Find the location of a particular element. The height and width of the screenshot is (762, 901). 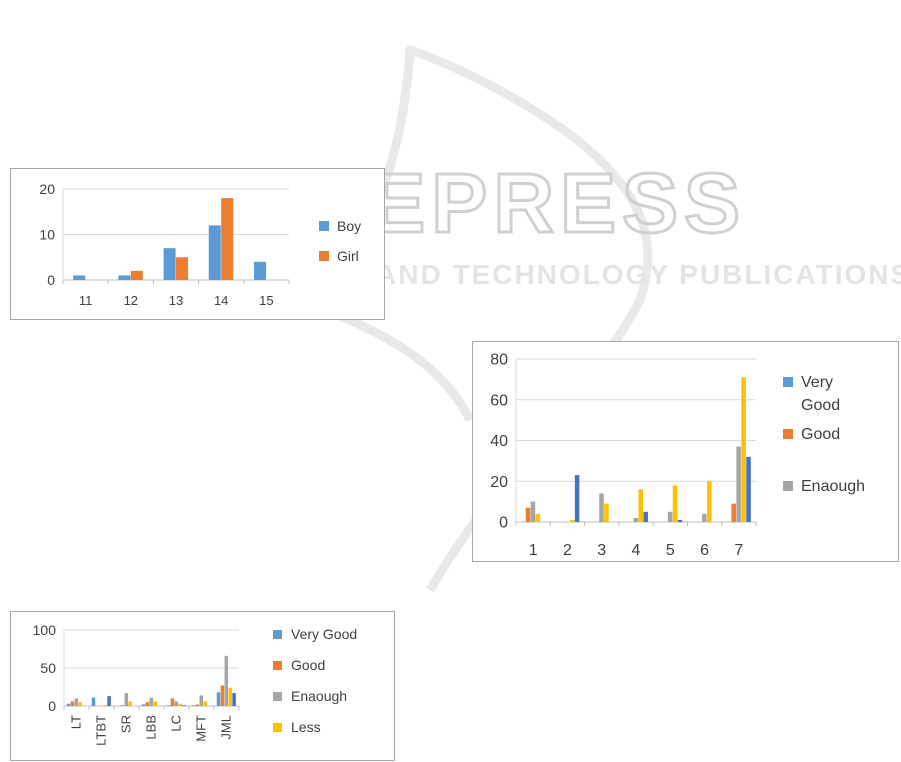

x-tick-label: 13 is located at coordinates (176, 300).